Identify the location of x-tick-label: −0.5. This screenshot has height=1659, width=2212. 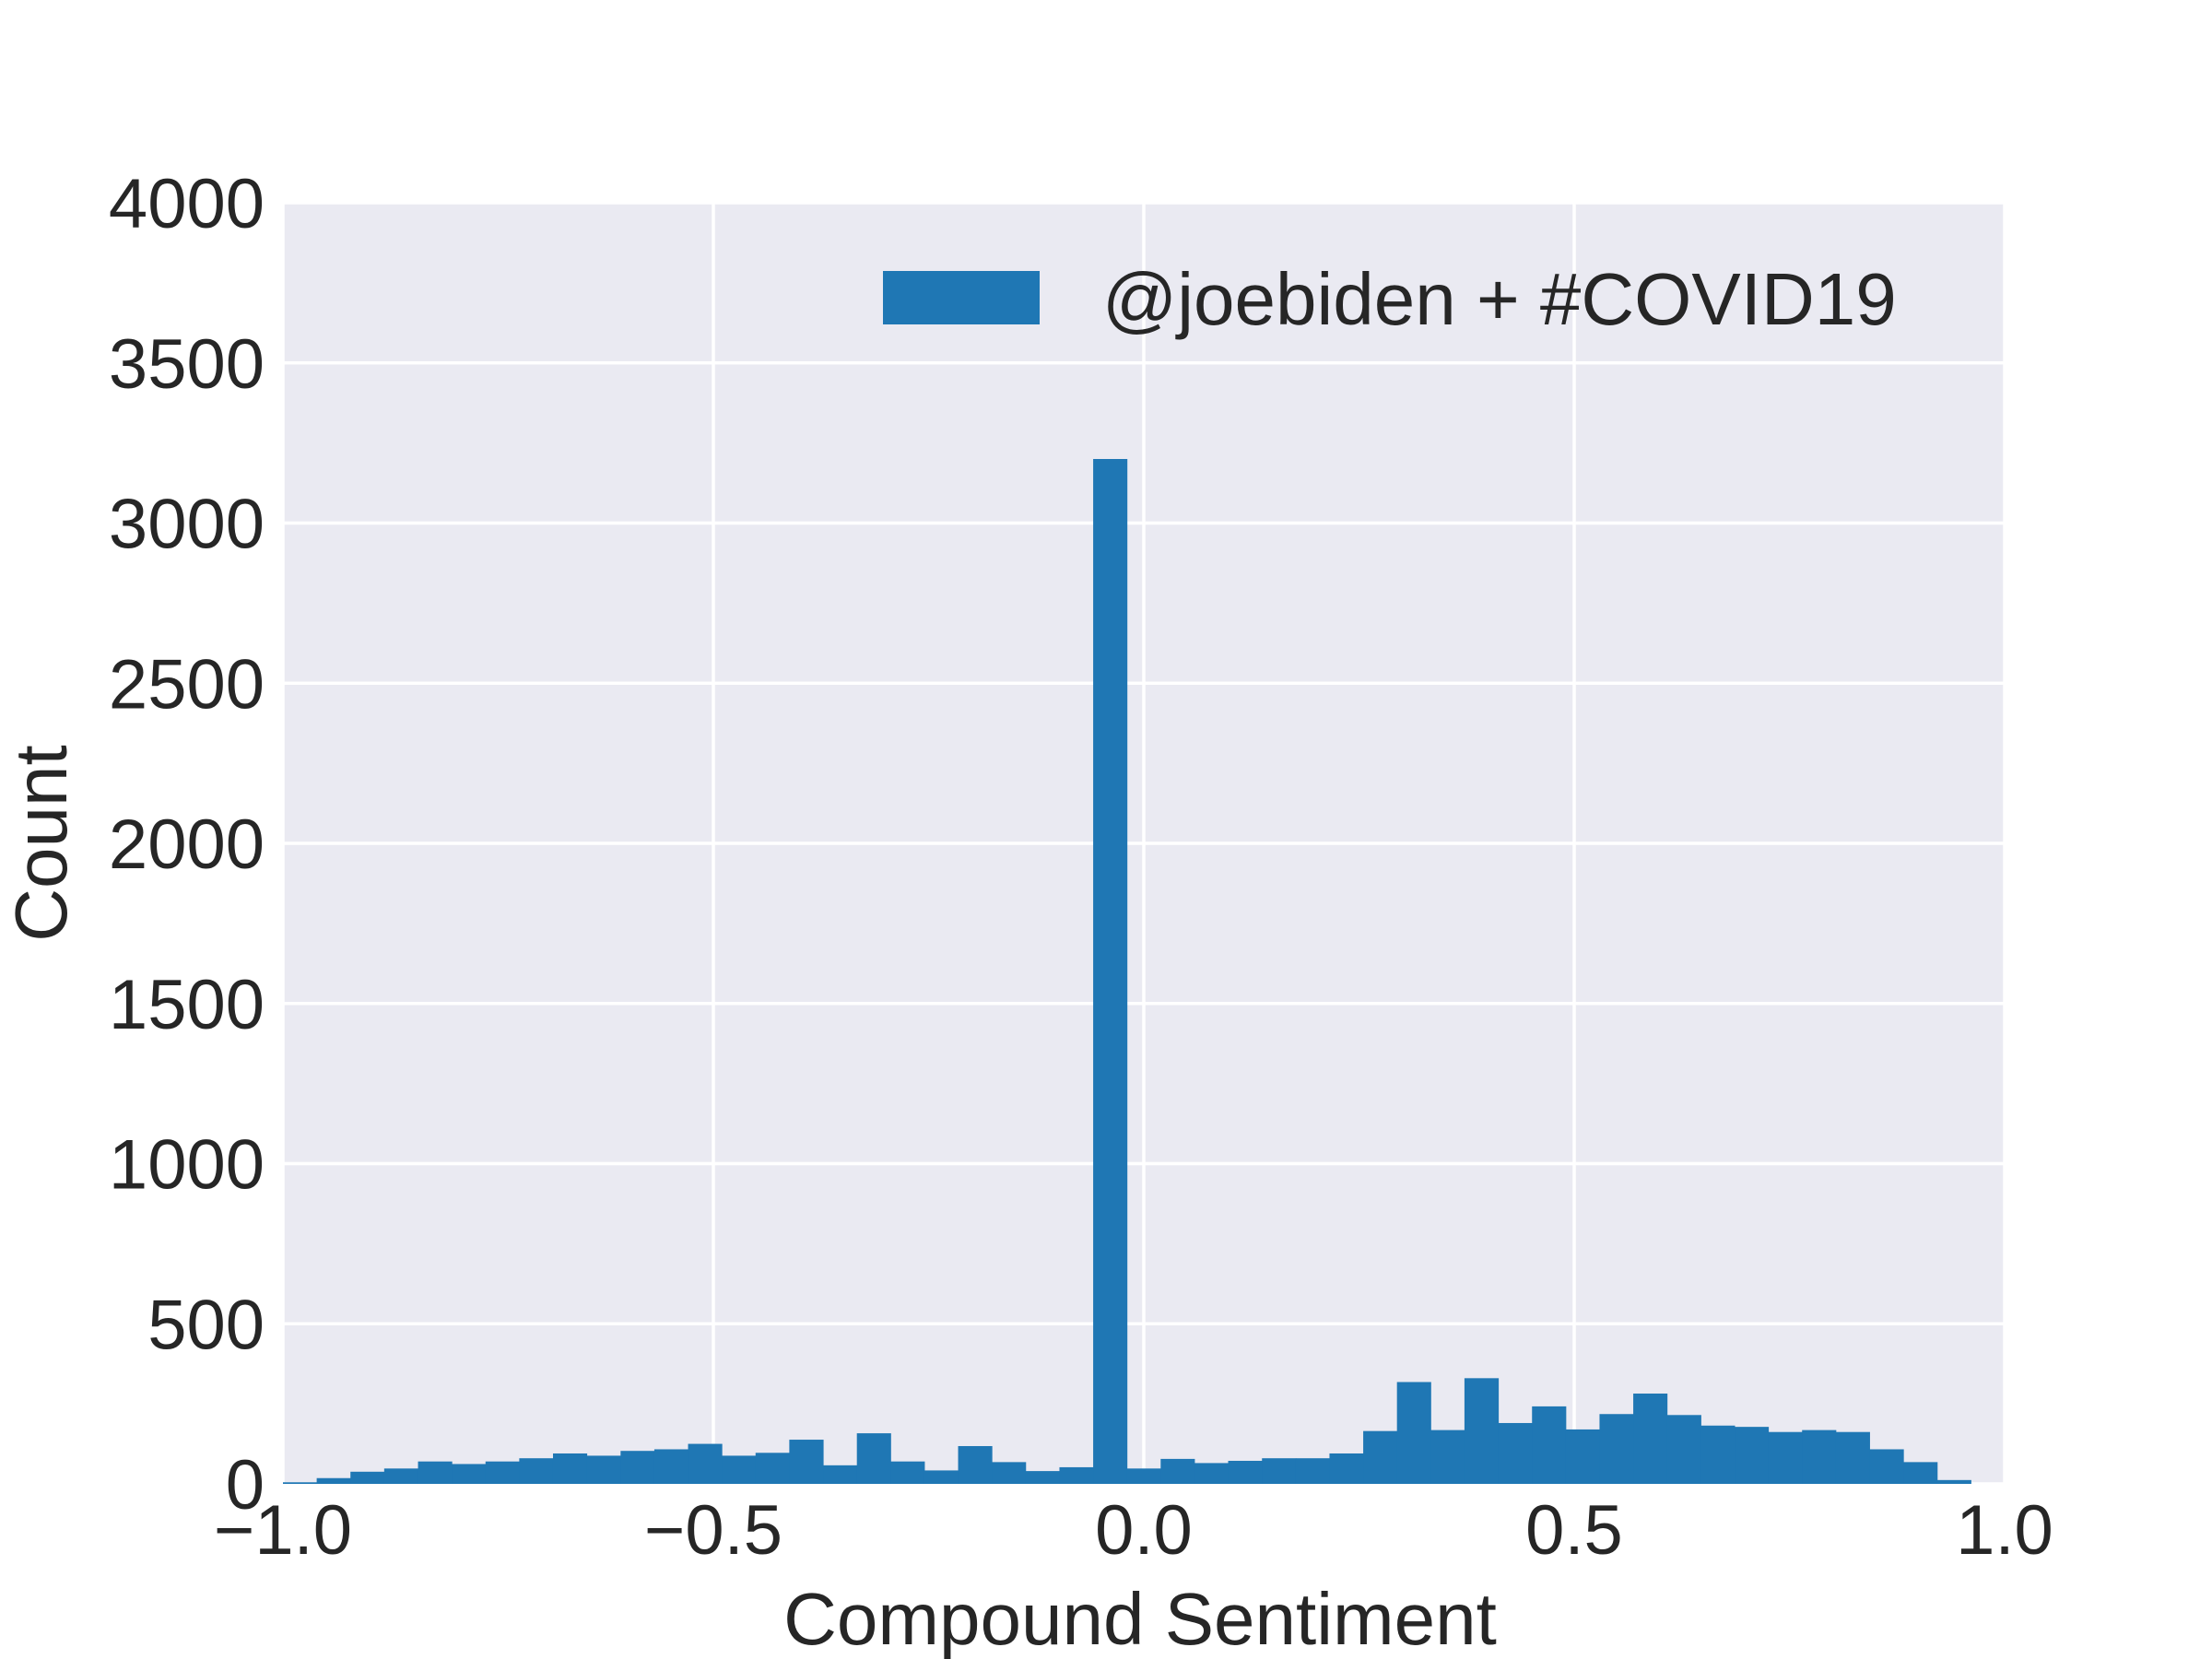
(713, 1530).